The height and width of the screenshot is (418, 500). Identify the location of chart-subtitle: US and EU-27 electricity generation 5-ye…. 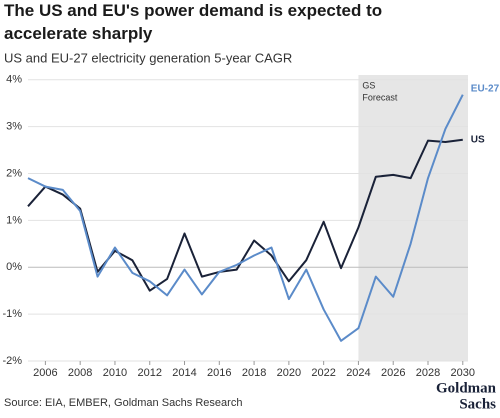
(148, 57).